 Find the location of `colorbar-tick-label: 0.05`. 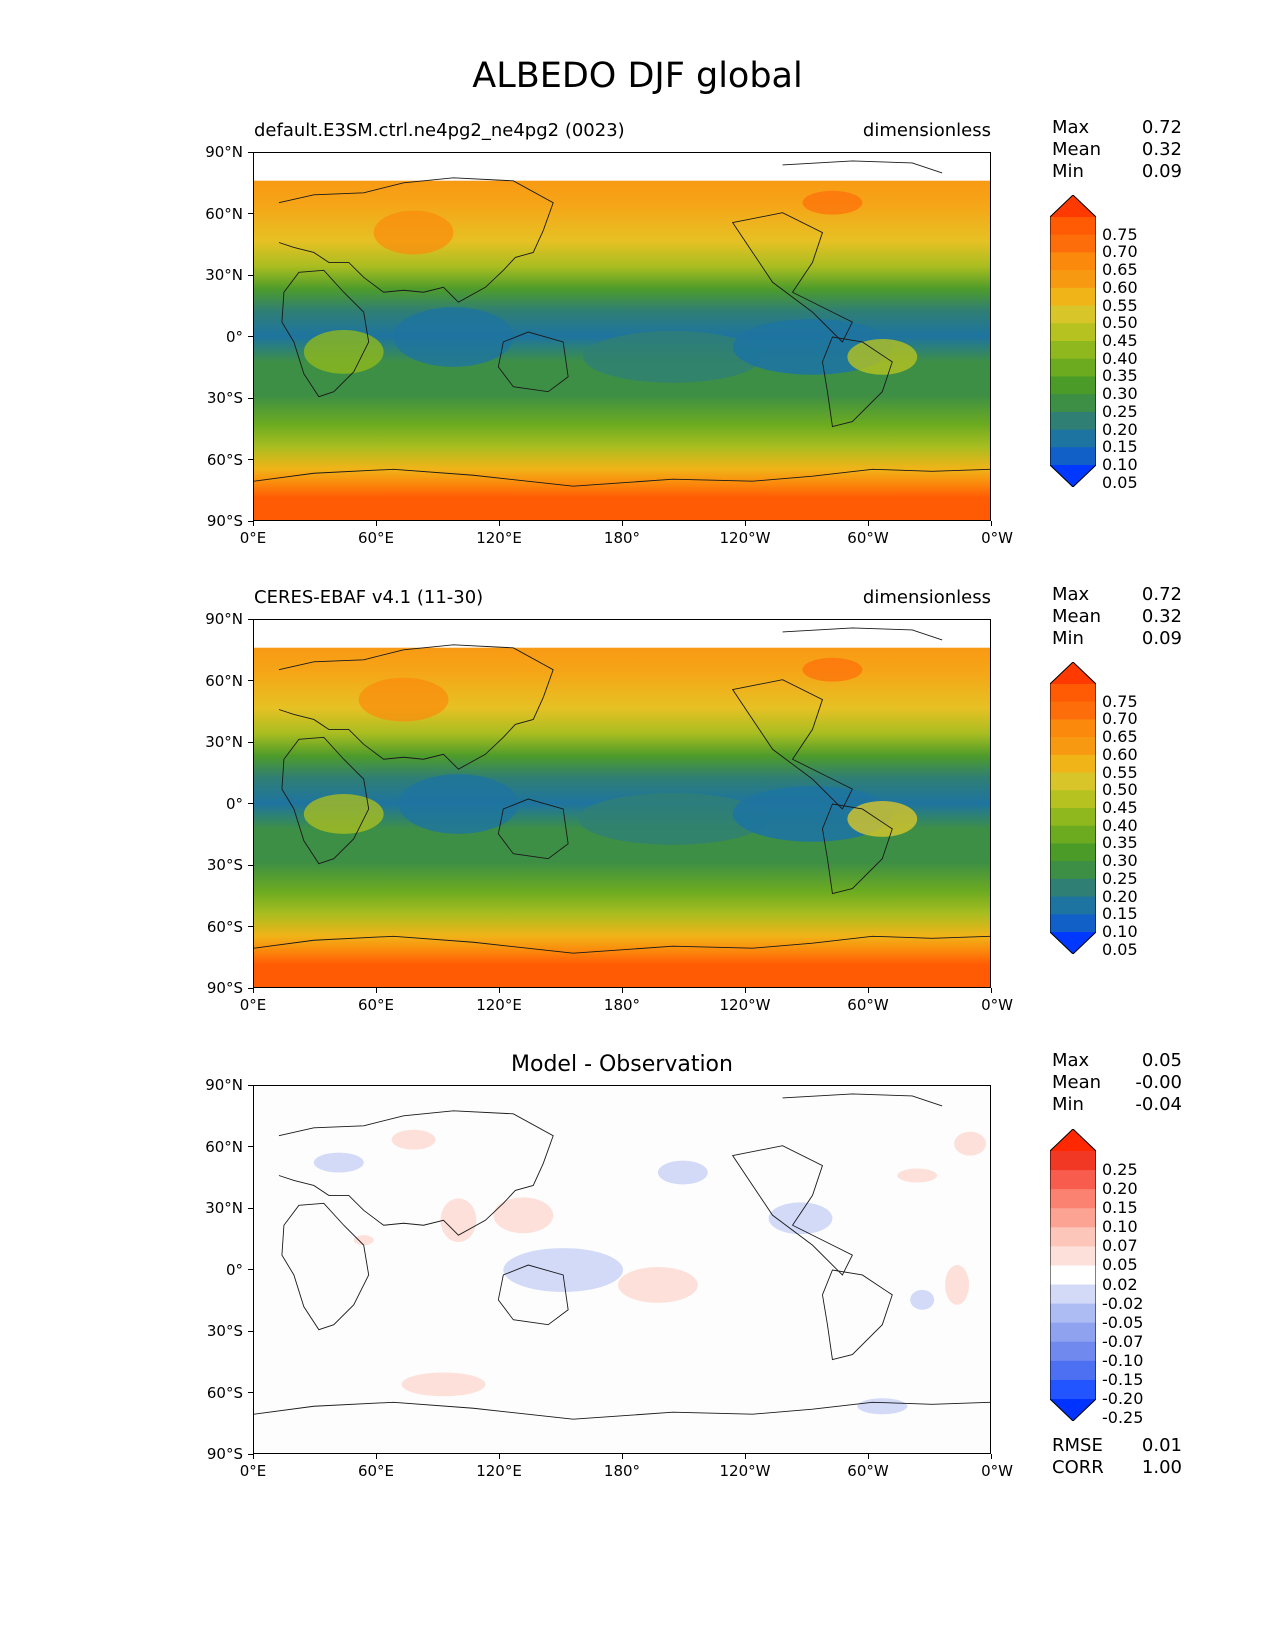

colorbar-tick-label: 0.05 is located at coordinates (1120, 949).